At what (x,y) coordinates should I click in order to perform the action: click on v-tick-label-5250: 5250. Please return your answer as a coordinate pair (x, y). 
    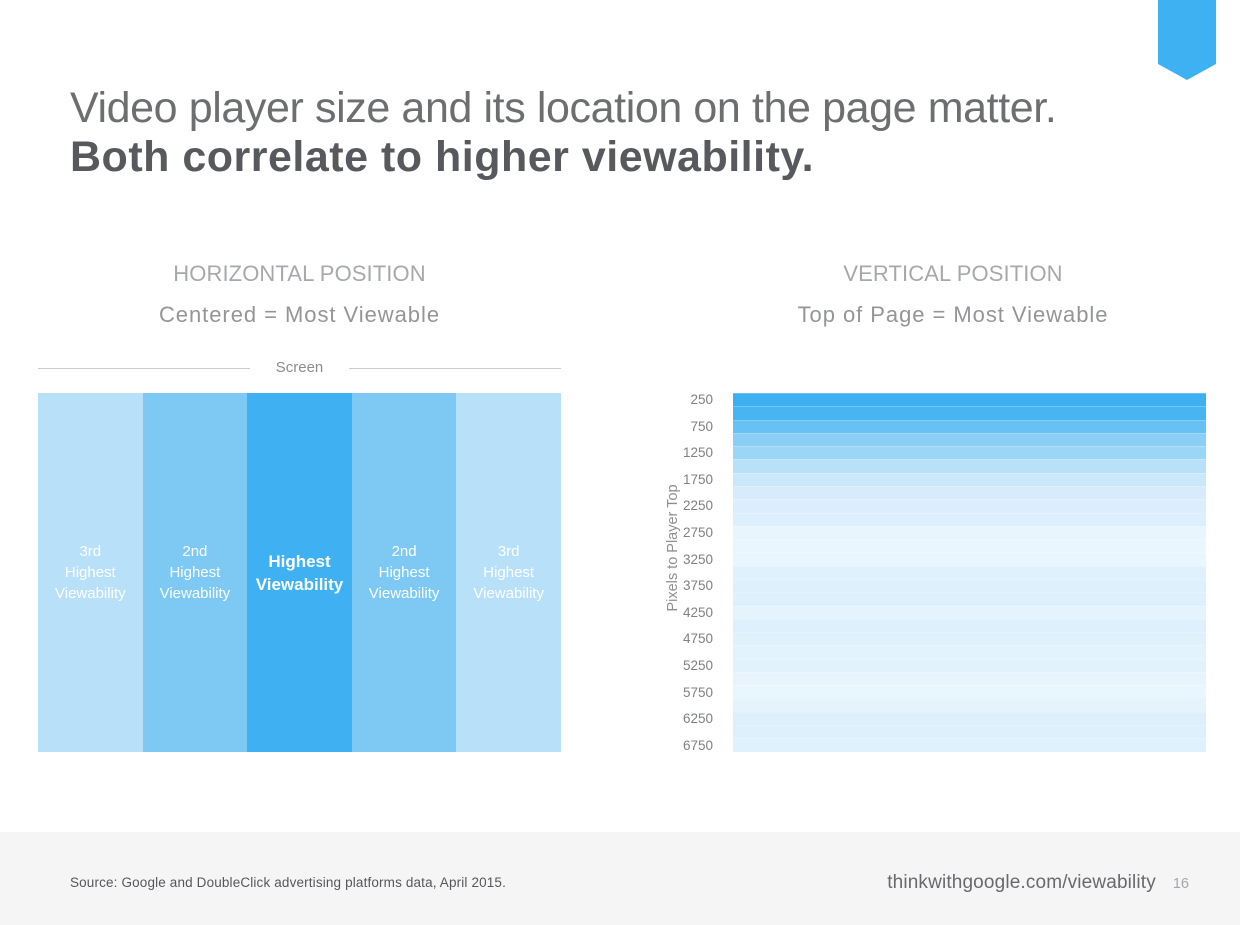
    Looking at the image, I should click on (697, 665).